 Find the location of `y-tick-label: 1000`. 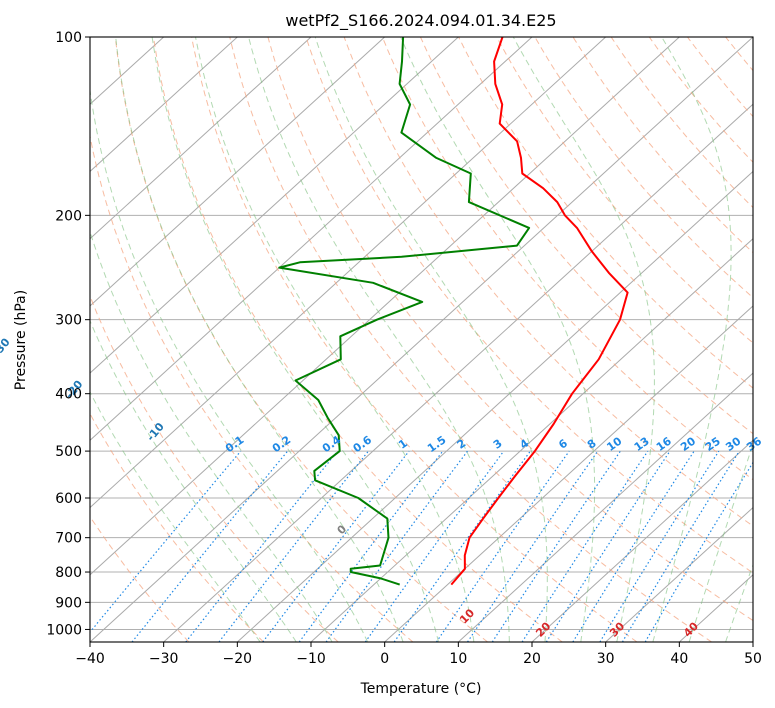

y-tick-label: 1000 is located at coordinates (64, 630).